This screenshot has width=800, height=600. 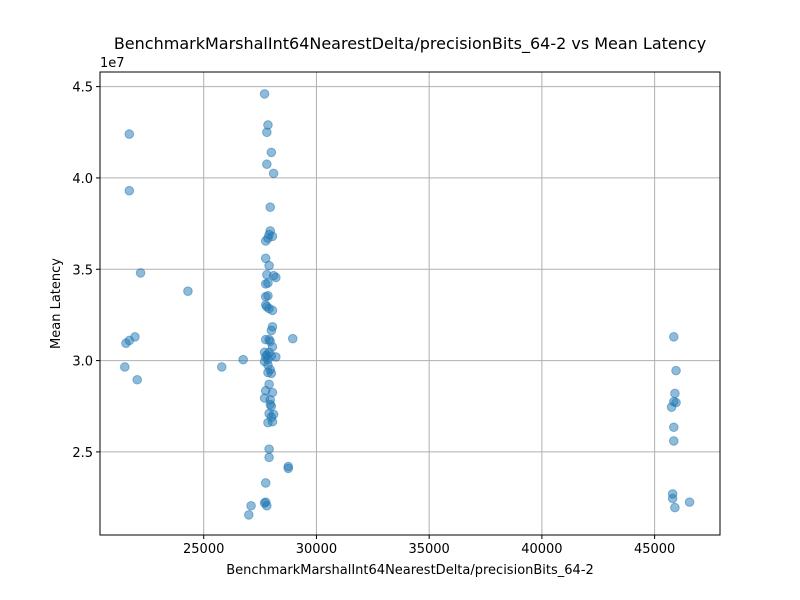 What do you see at coordinates (82, 270) in the screenshot?
I see `y-tick-label: 3.5` at bounding box center [82, 270].